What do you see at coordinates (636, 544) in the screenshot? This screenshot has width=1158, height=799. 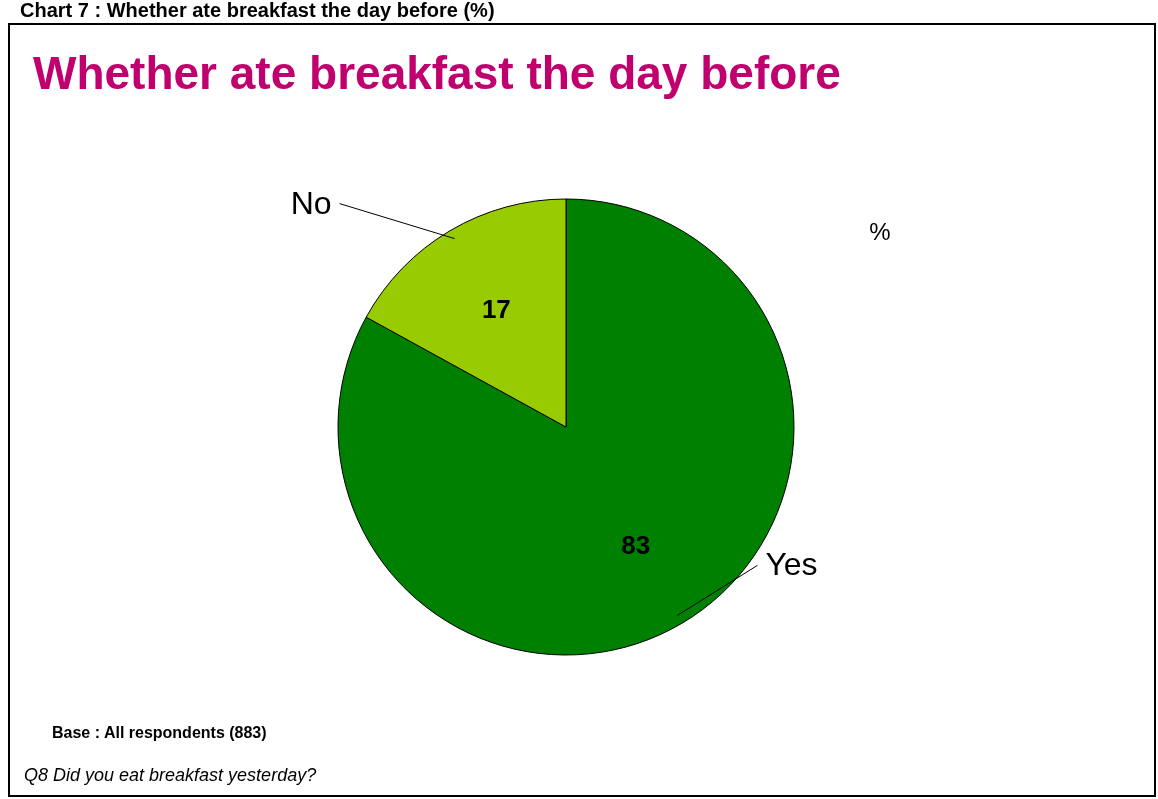 I see `data-label: 83` at bounding box center [636, 544].